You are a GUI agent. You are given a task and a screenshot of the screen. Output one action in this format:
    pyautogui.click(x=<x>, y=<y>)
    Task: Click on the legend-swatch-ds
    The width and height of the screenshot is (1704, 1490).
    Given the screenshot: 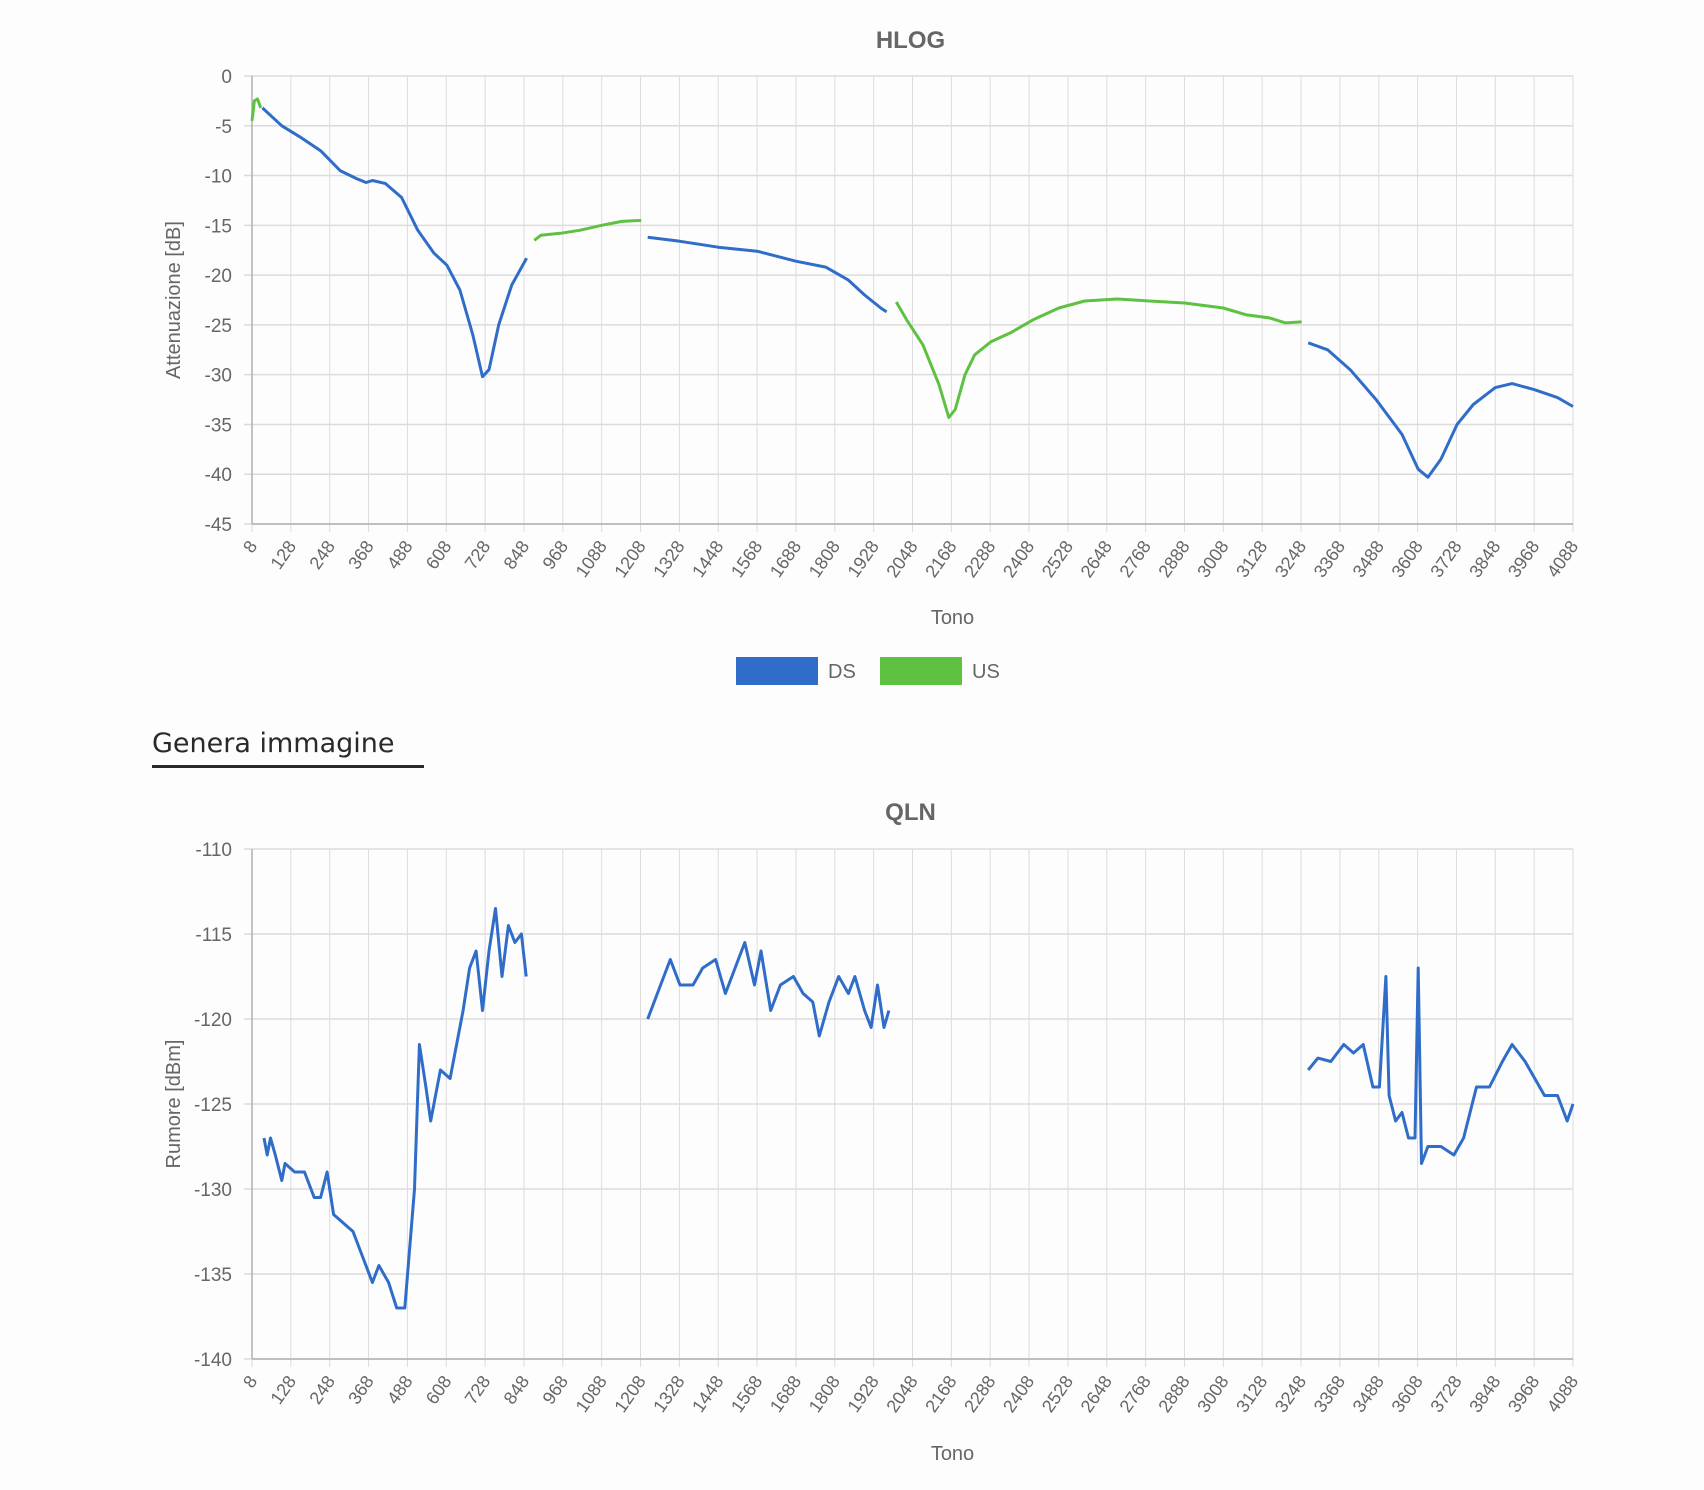 What is the action you would take?
    pyautogui.click(x=777, y=671)
    